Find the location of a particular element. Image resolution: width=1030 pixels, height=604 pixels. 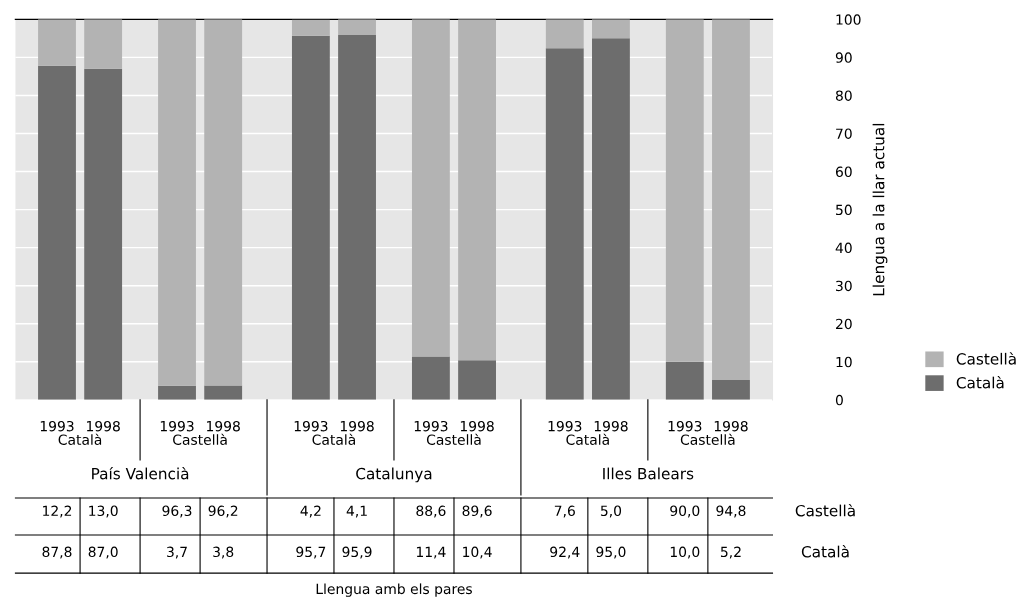

y-tick-label: 30 is located at coordinates (844, 286).